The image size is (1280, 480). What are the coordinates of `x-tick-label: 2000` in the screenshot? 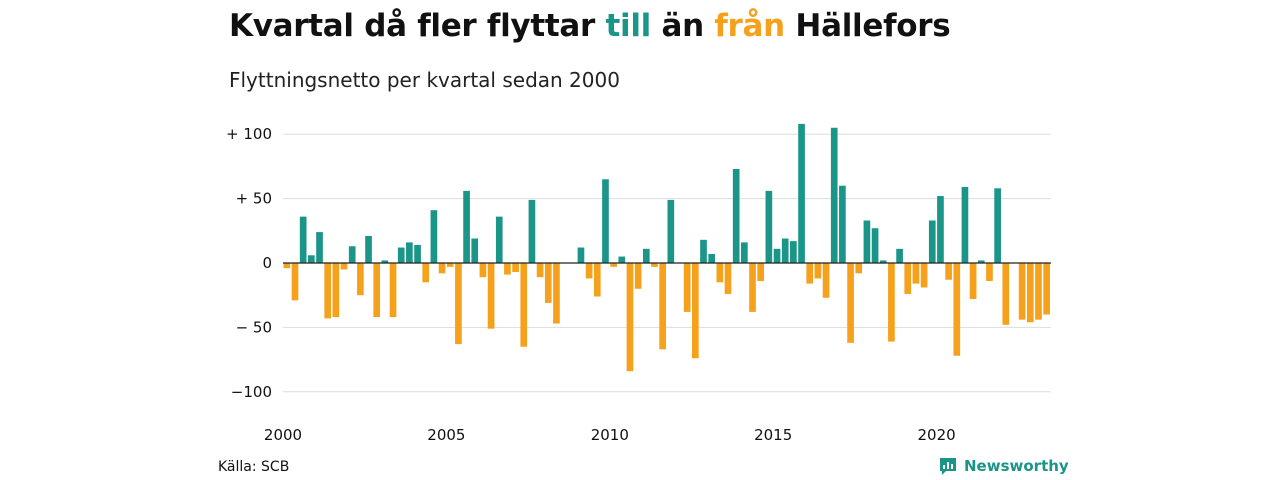 It's located at (283, 435).